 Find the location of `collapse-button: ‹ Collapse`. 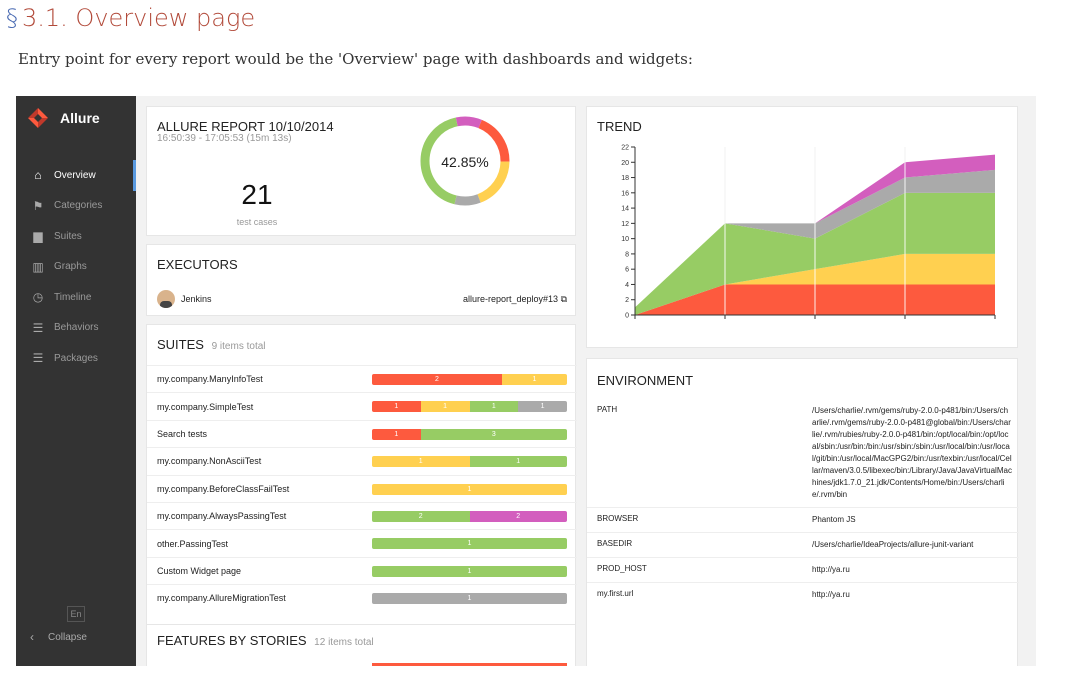

collapse-button: ‹ Collapse is located at coordinates (58, 637).